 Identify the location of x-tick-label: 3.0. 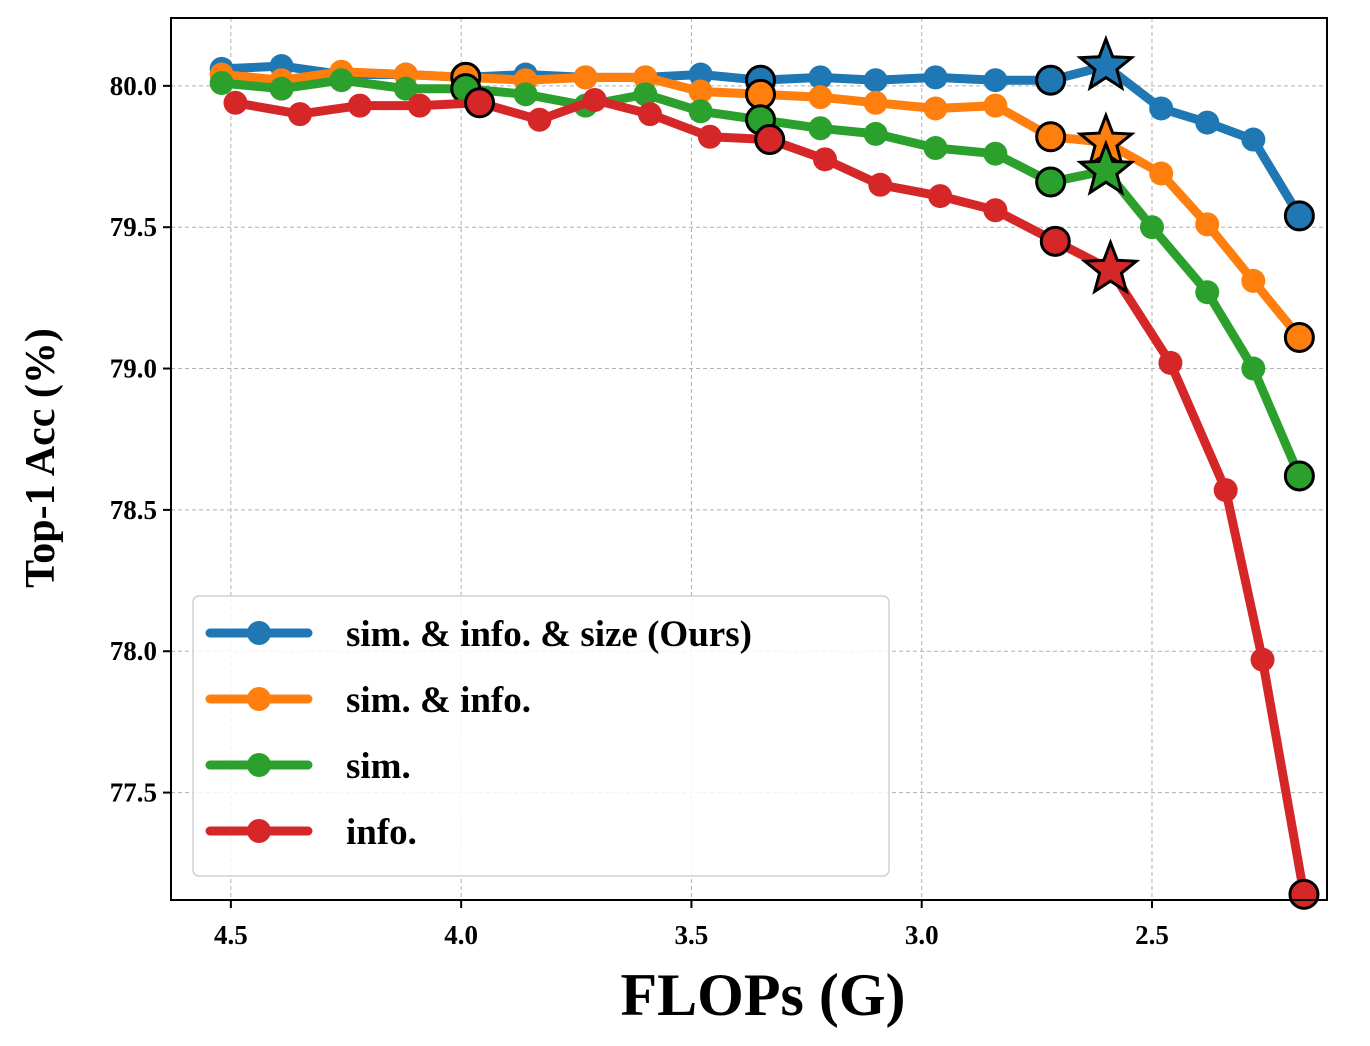
(922, 935).